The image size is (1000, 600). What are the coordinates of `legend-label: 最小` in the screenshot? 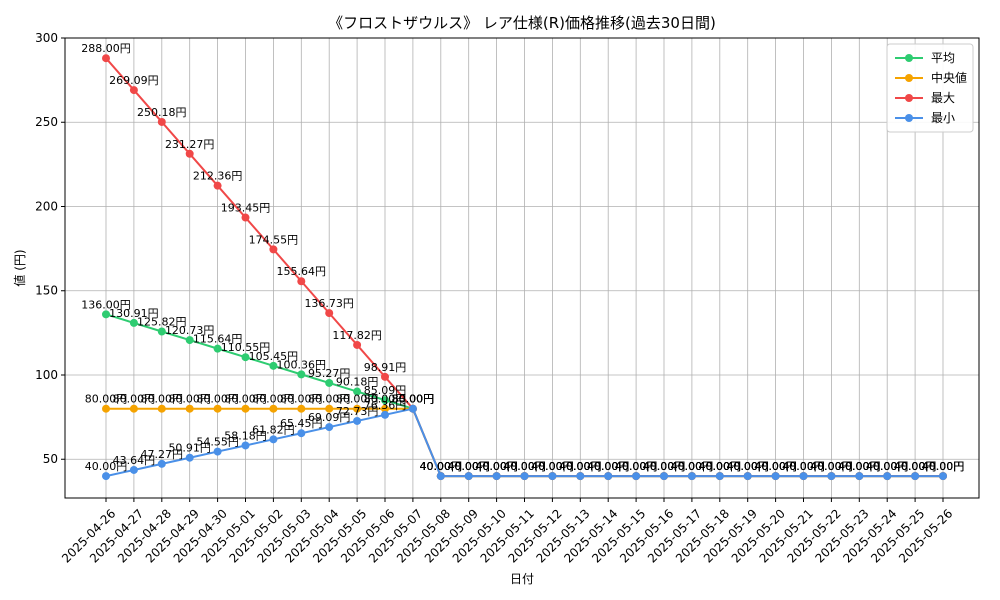 It's located at (943, 118).